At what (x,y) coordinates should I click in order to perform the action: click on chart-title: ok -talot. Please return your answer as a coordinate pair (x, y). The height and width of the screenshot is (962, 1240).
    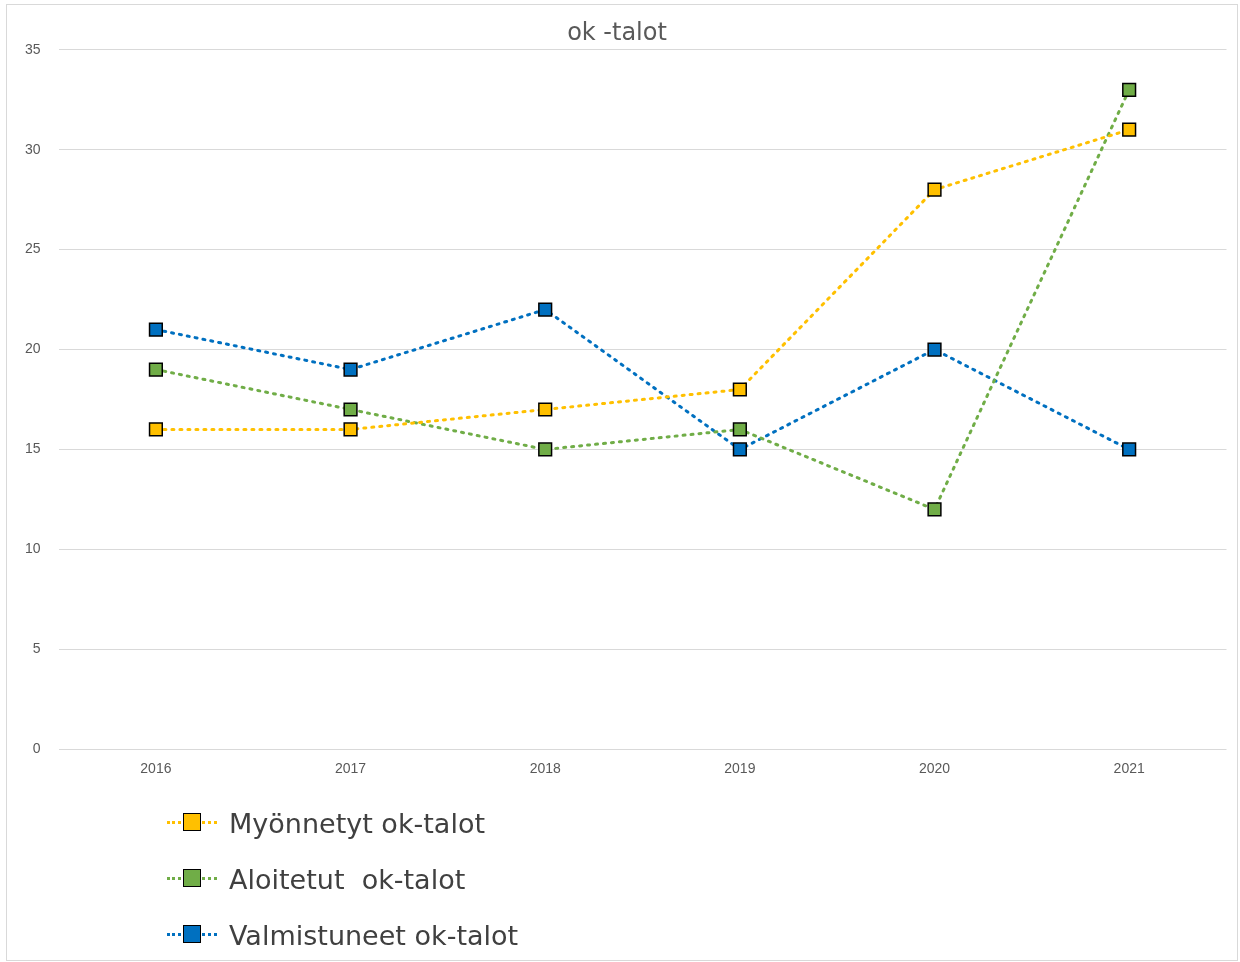
    Looking at the image, I should click on (617, 31).